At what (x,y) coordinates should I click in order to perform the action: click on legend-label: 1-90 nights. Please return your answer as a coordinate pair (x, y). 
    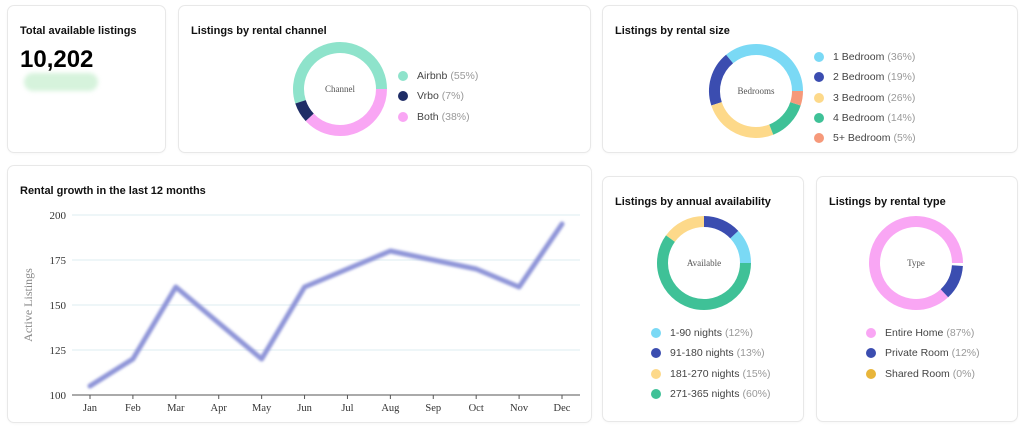
    Looking at the image, I should click on (696, 333).